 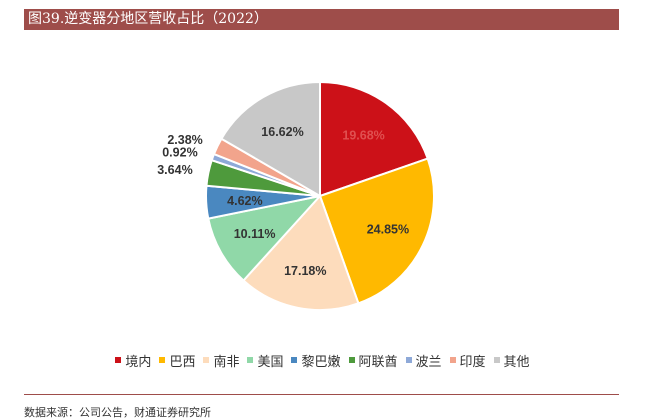 What do you see at coordinates (321, 19) in the screenshot?
I see `title-bar: 图39.逆变器分地区营收占比（2022）` at bounding box center [321, 19].